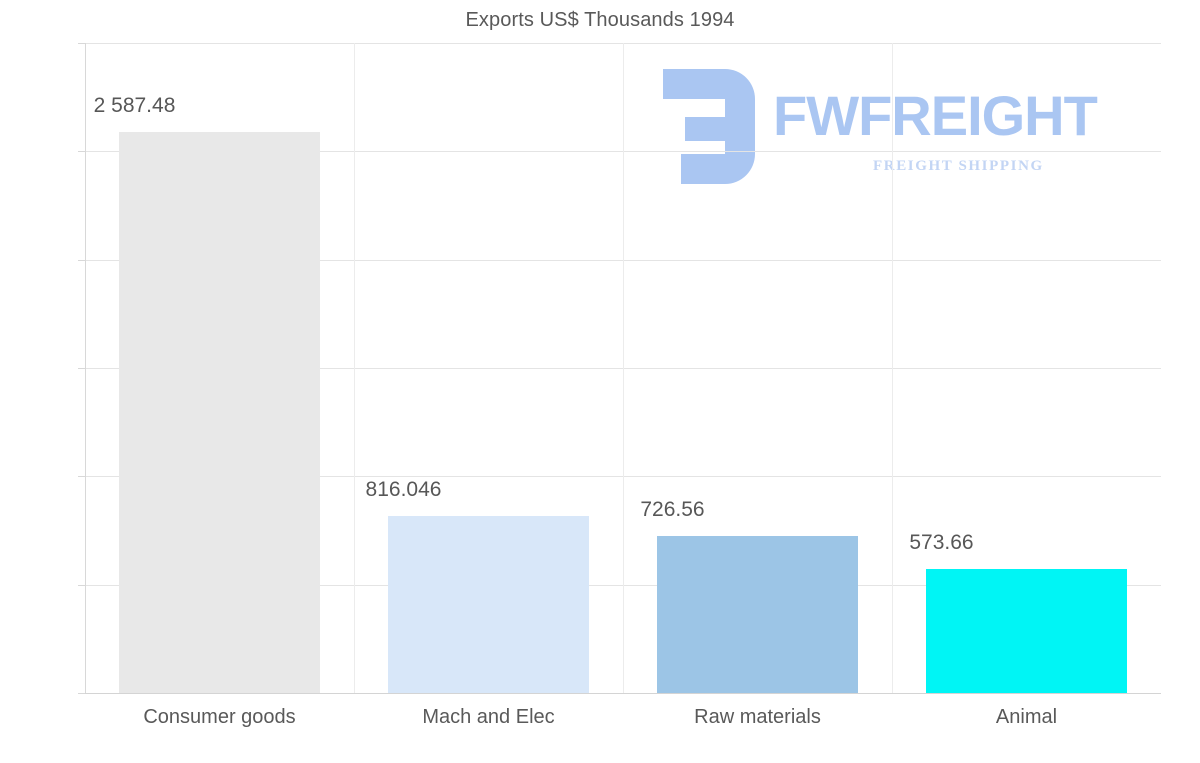 This screenshot has width=1200, height=763. Describe the element at coordinates (403, 490) in the screenshot. I see `bar-value-label: 816.046` at that location.